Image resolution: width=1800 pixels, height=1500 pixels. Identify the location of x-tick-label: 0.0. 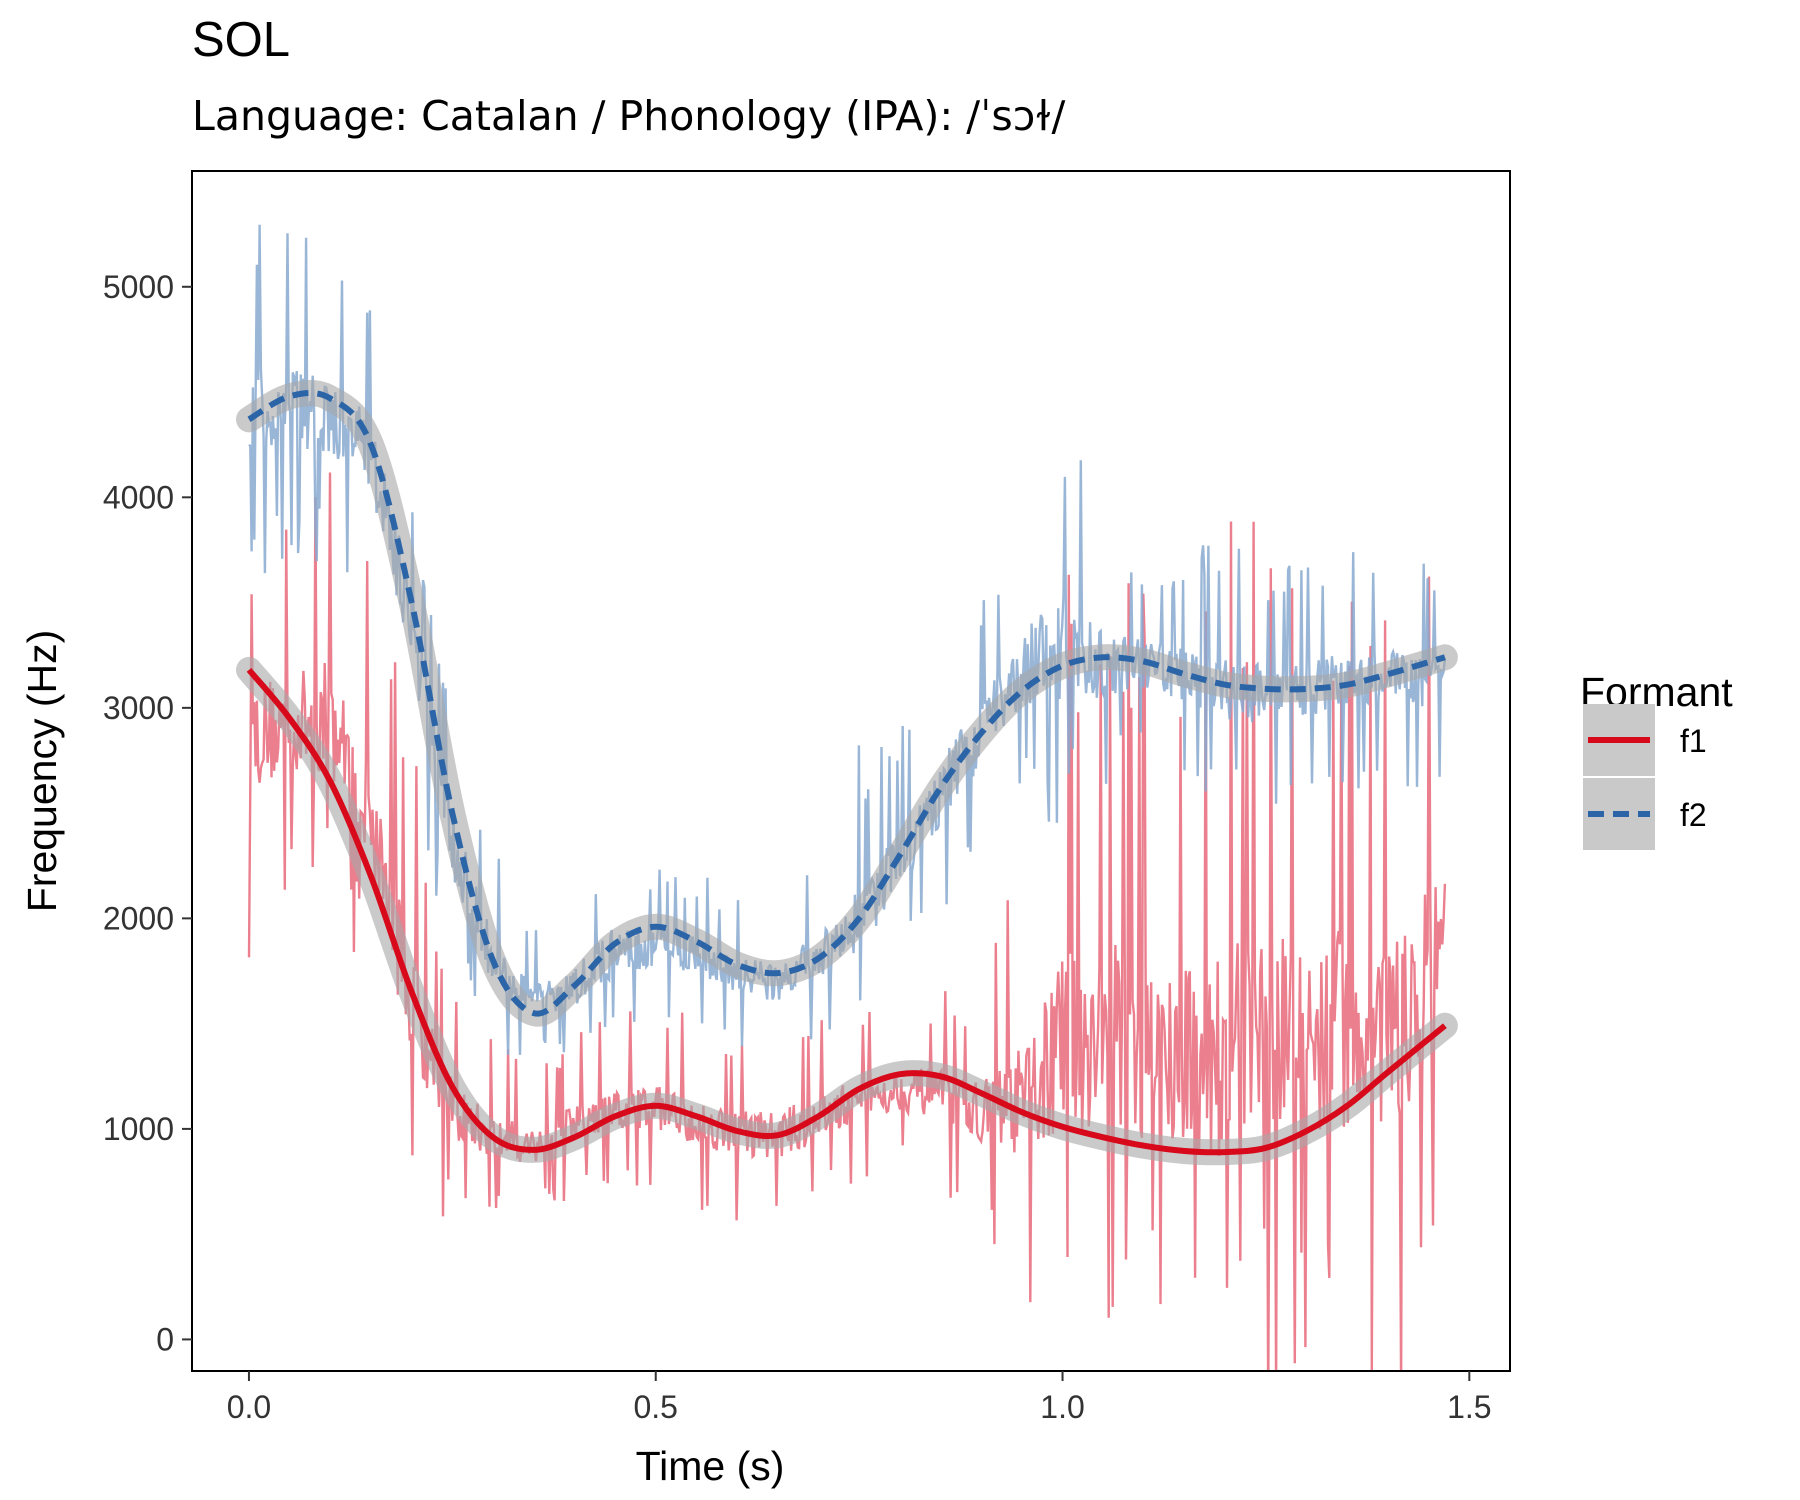
(249, 1407).